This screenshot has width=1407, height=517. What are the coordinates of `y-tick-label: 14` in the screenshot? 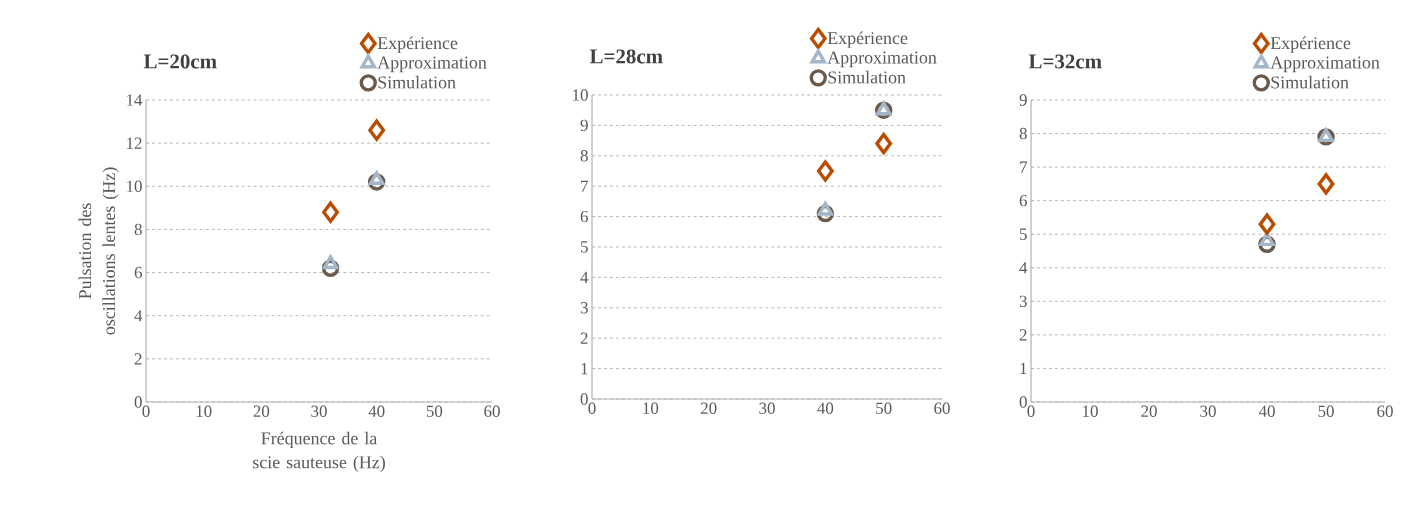 It's located at (135, 100).